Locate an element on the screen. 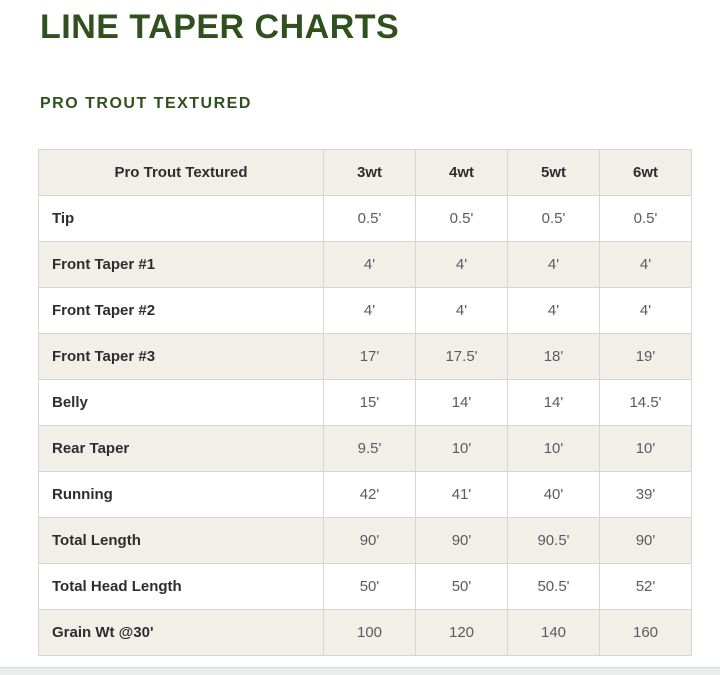 The width and height of the screenshot is (720, 675). row-value: 19' is located at coordinates (645, 356).